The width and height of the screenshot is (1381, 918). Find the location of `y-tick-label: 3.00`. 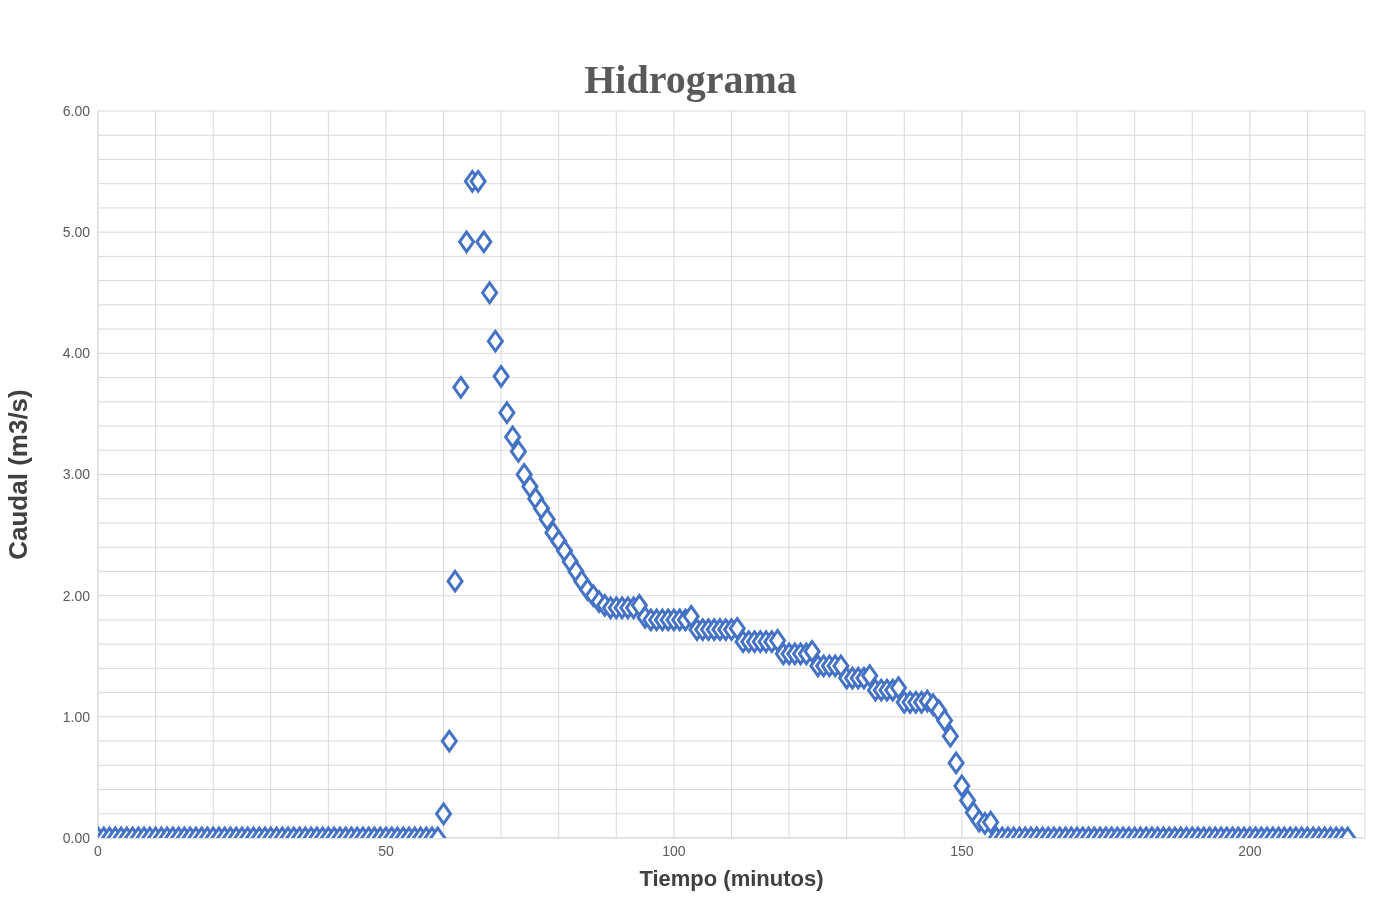

y-tick-label: 3.00 is located at coordinates (76, 474).